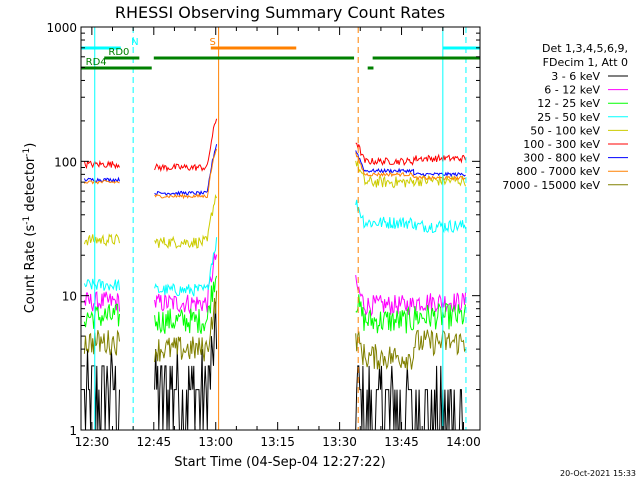 The width and height of the screenshot is (640, 480). What do you see at coordinates (561, 144) in the screenshot?
I see `legend-label: 100 - 300 keV` at bounding box center [561, 144].